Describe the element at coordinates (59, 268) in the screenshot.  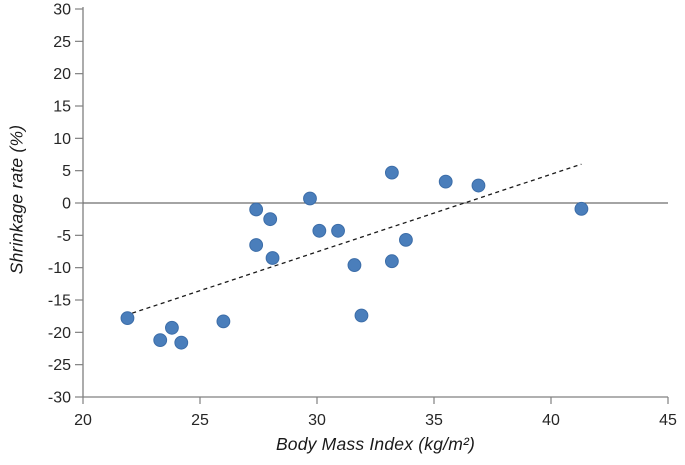
I see `y-tick-label: -10` at that location.